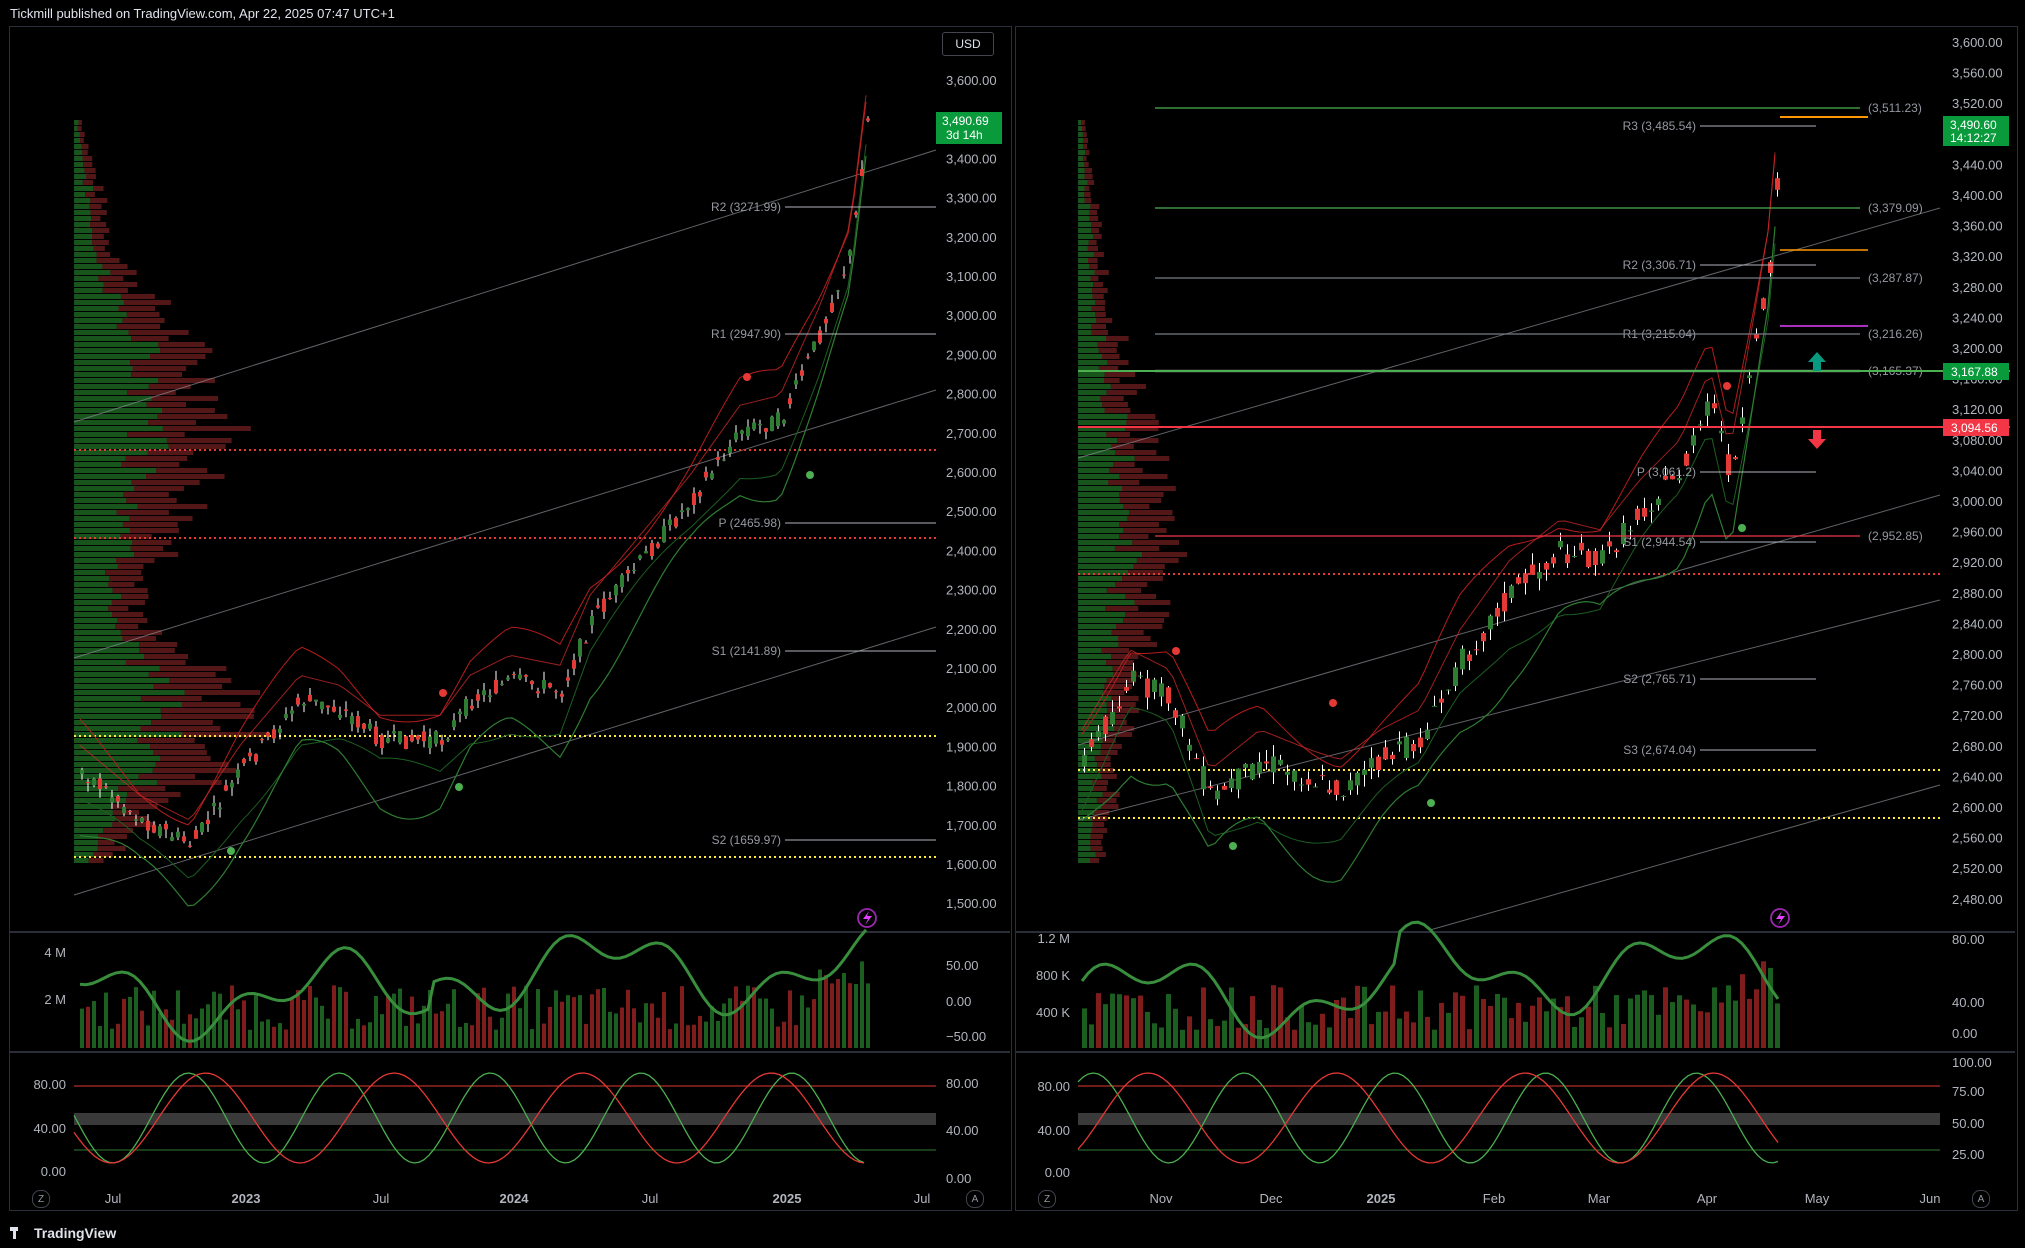  Describe the element at coordinates (49, 1084) in the screenshot. I see `L-stoch-tick-left: 80.00` at that location.